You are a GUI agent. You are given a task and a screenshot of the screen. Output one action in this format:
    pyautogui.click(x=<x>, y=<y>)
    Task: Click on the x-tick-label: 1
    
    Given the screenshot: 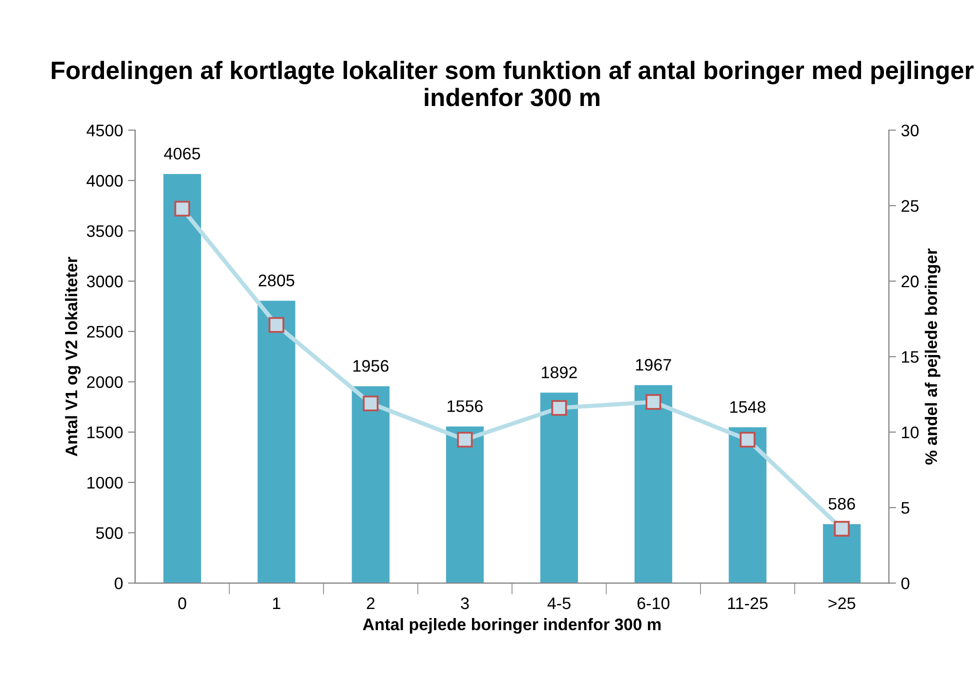 What is the action you would take?
    pyautogui.click(x=276, y=604)
    